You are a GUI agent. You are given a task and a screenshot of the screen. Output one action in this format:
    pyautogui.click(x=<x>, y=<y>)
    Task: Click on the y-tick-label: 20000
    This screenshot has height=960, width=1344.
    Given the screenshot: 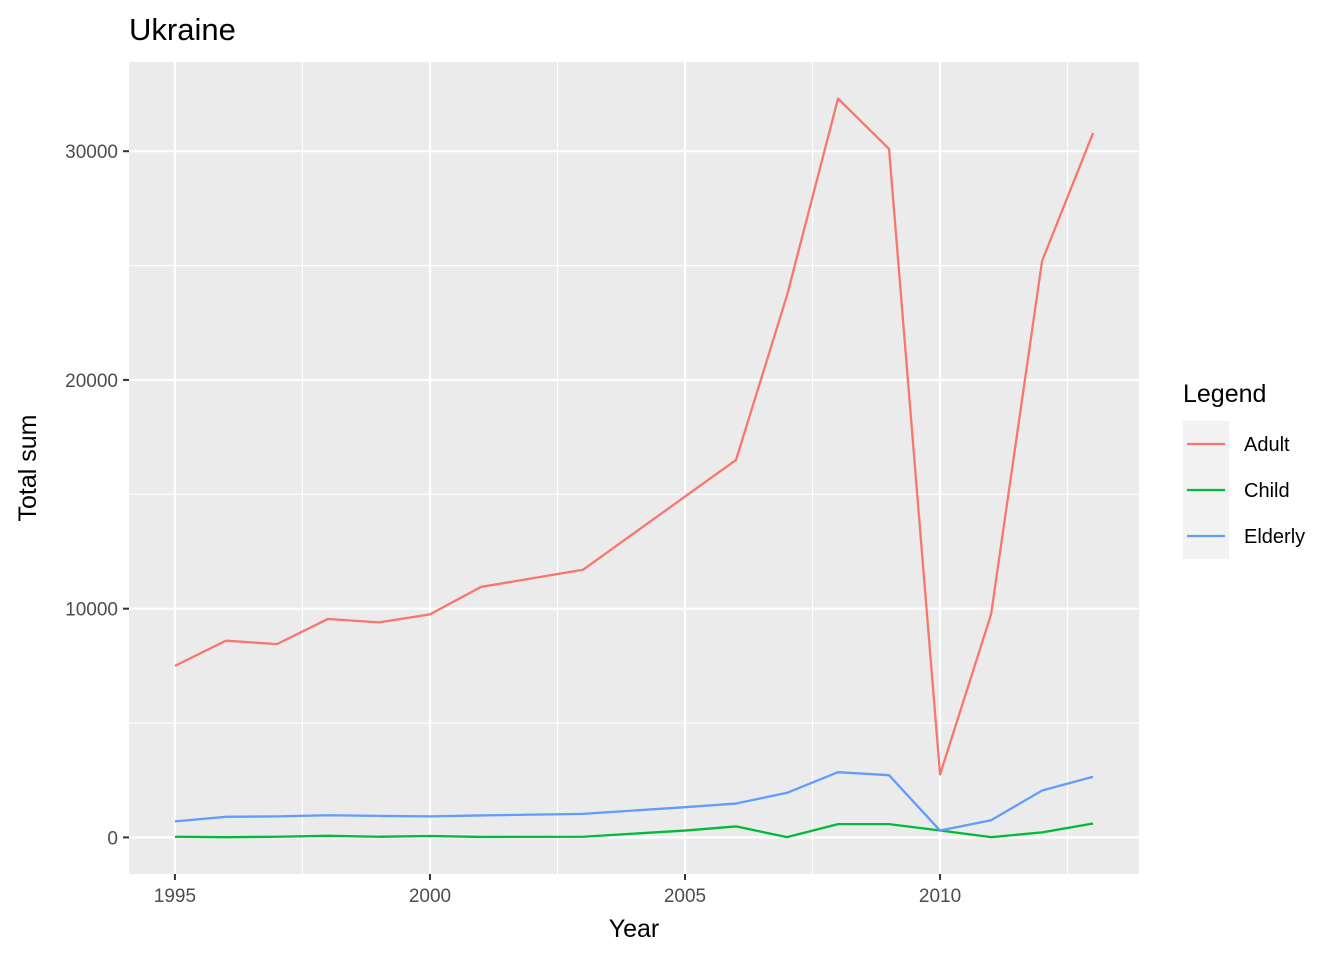 What is the action you would take?
    pyautogui.click(x=91, y=381)
    